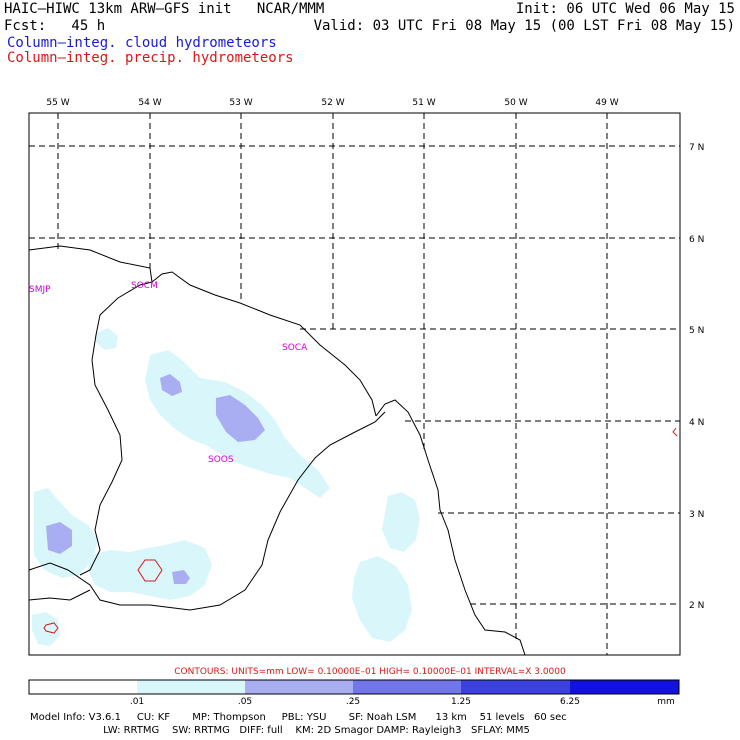  Describe the element at coordinates (168, 373) in the screenshot. I see `station-labels: SMJP SOCM SOCA SOOS` at that location.